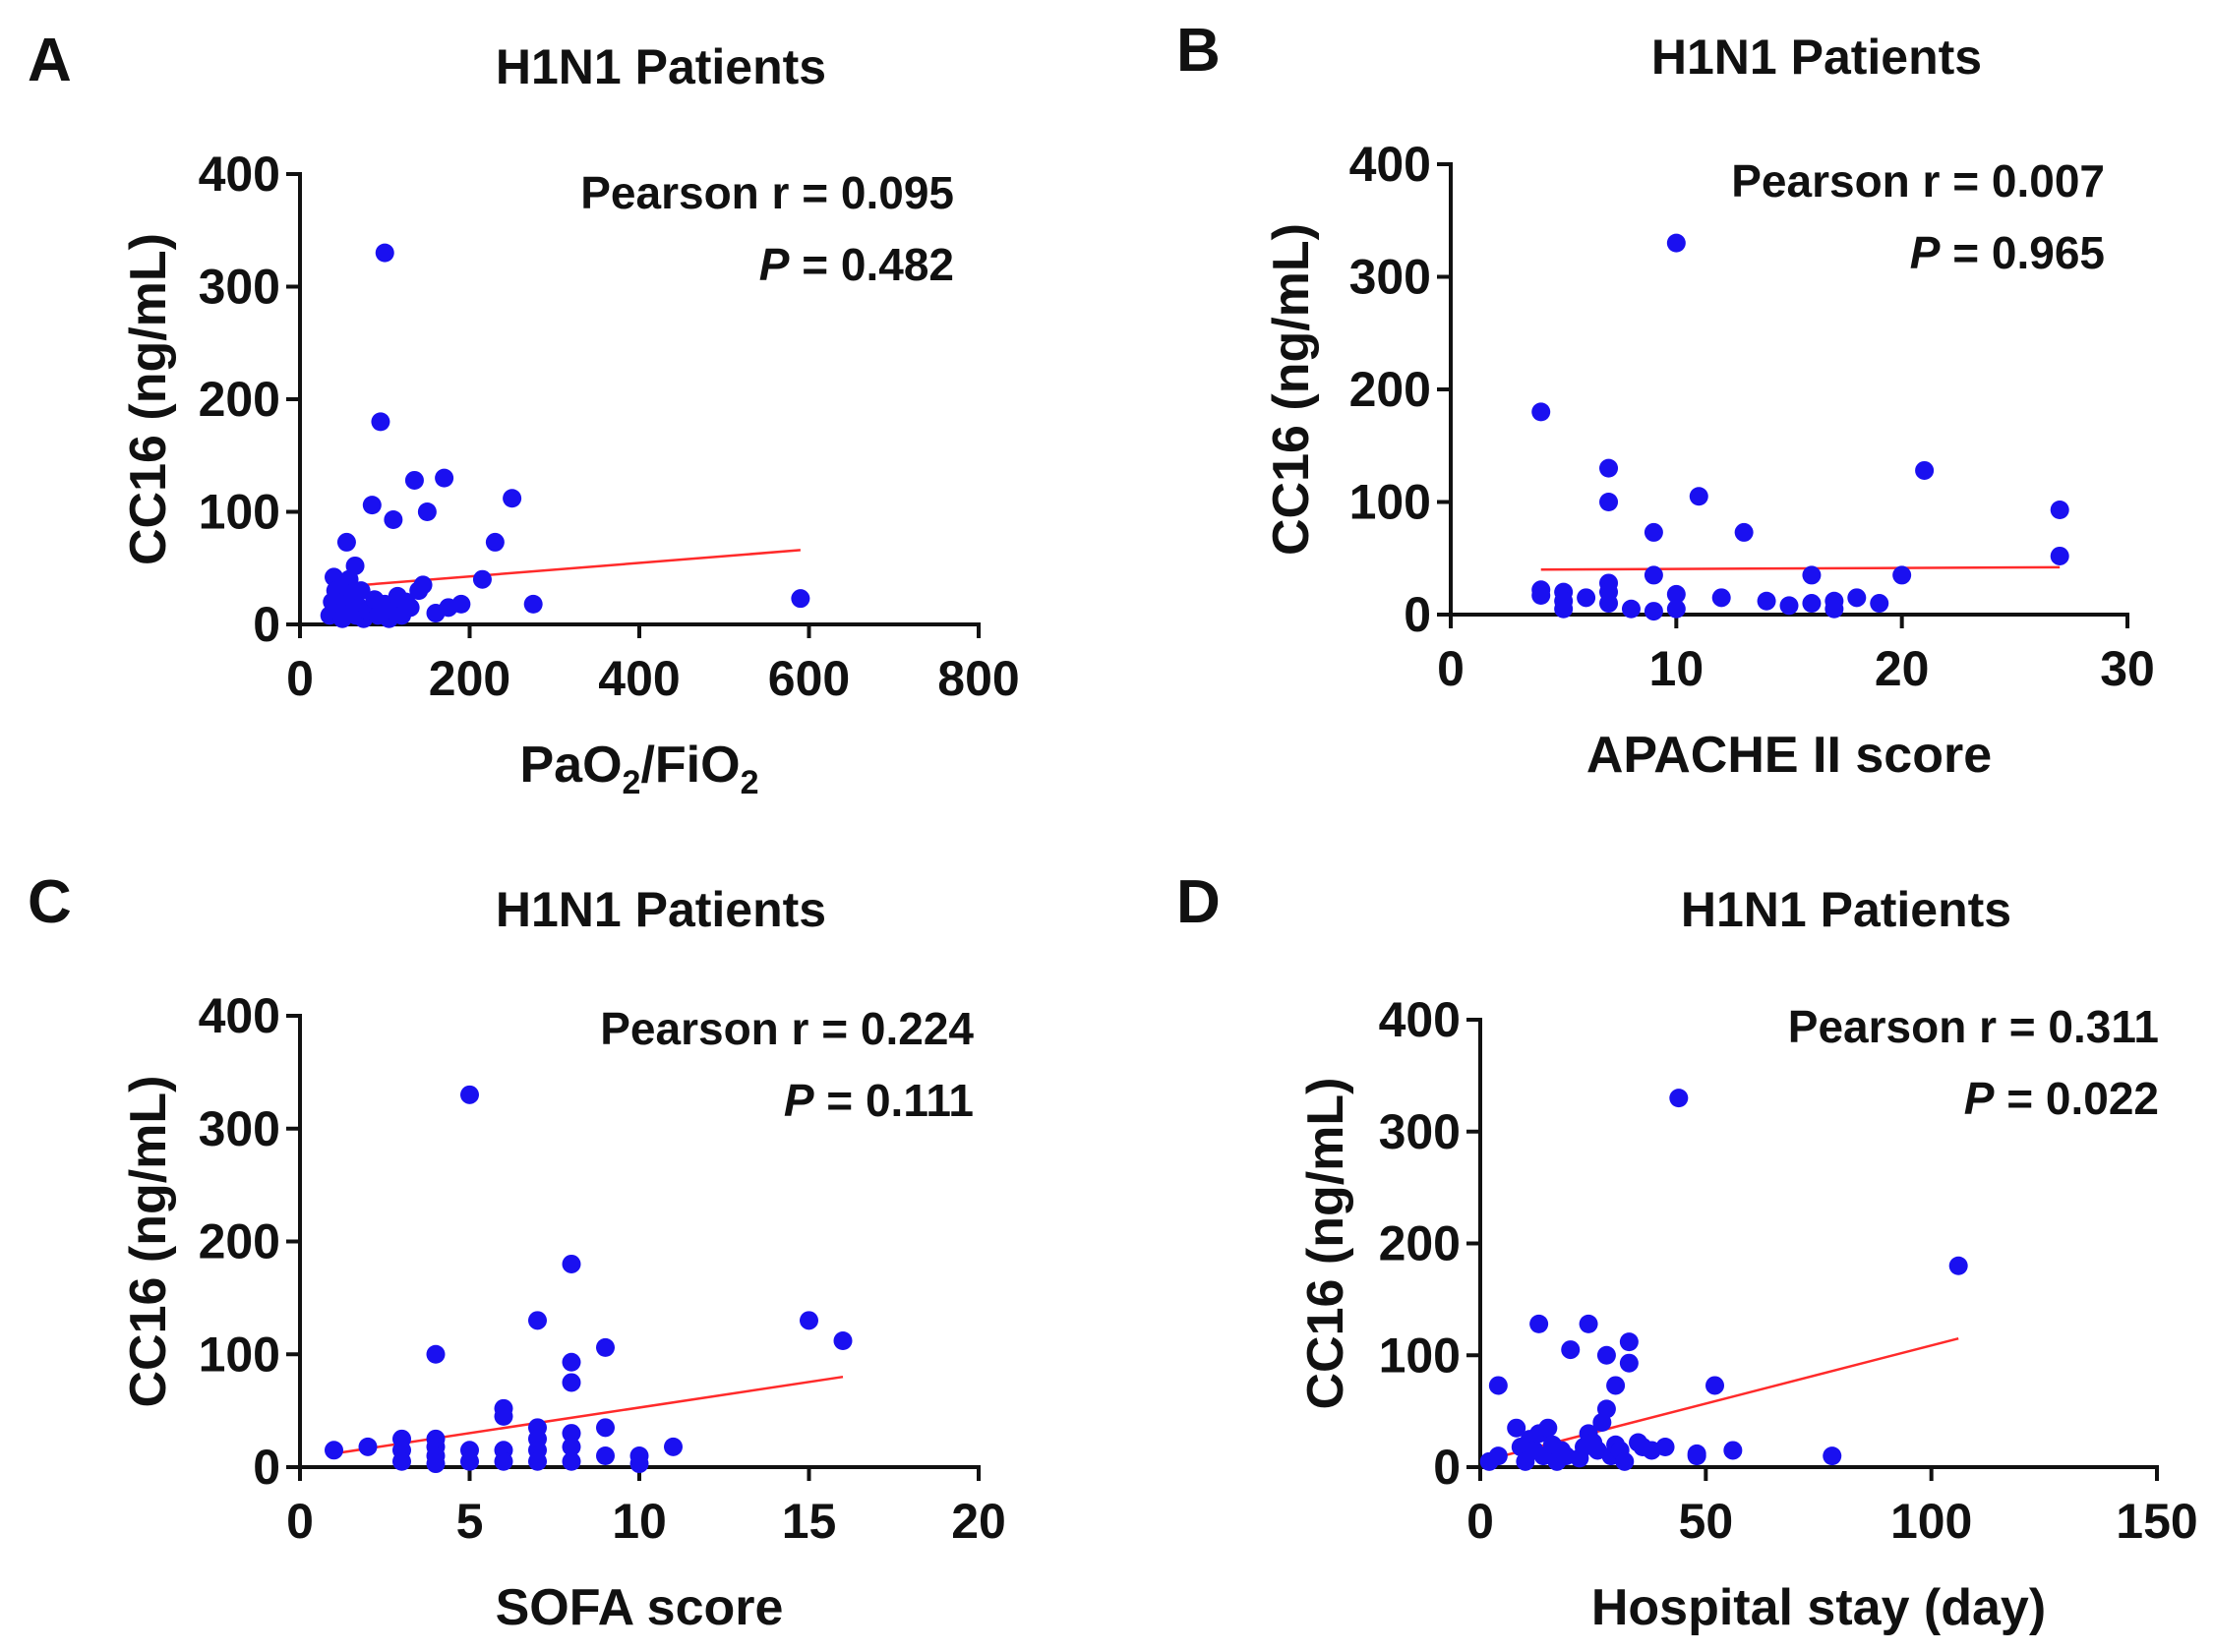 This screenshot has height=1652, width=2213. What do you see at coordinates (2076, 1098) in the screenshot?
I see `p-value: = 0.022` at bounding box center [2076, 1098].